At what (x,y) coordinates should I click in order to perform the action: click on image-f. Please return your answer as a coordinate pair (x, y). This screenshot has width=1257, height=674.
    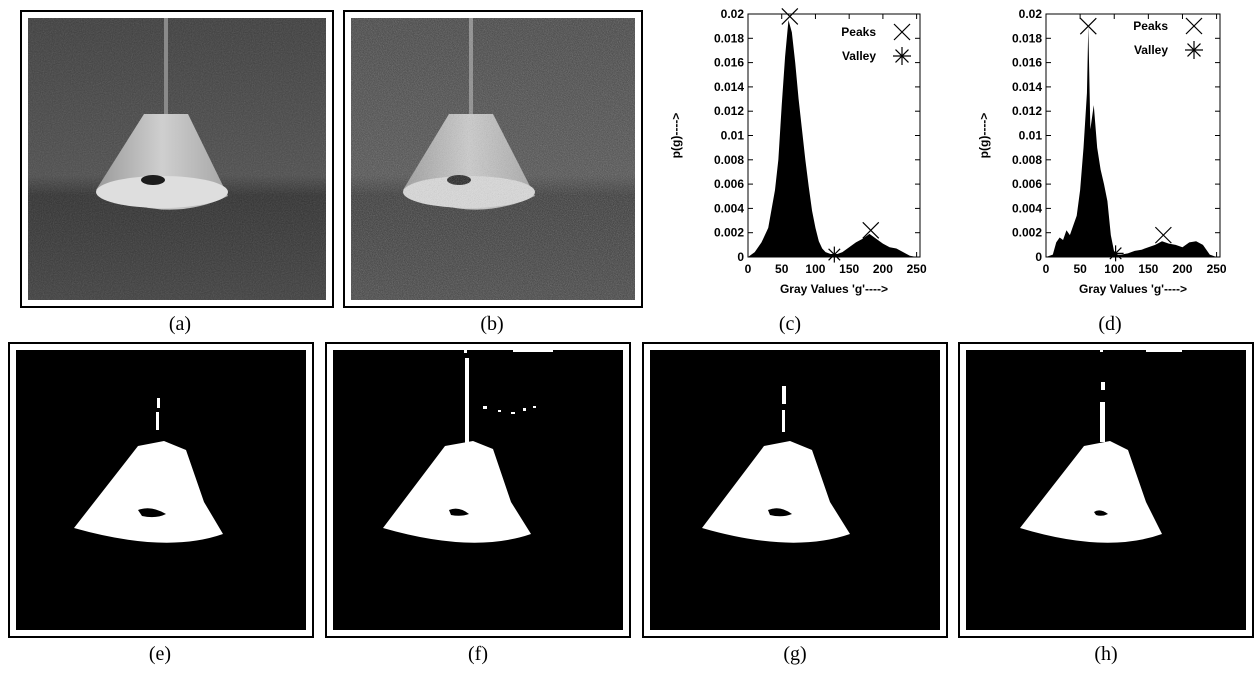
    Looking at the image, I should click on (478, 490).